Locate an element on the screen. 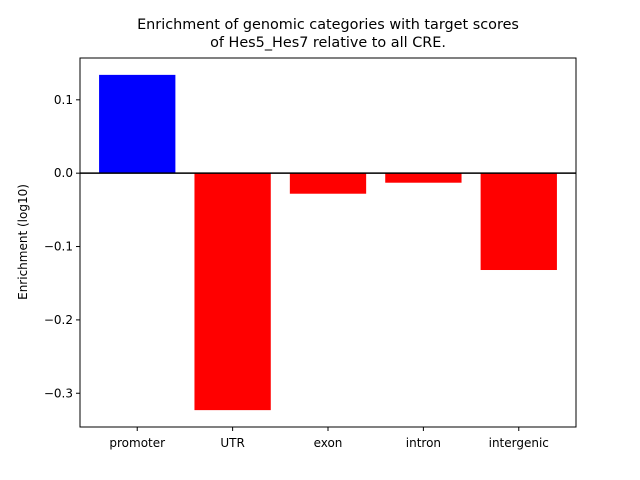 This screenshot has height=480, width=640. bar-intergenic is located at coordinates (518, 222).